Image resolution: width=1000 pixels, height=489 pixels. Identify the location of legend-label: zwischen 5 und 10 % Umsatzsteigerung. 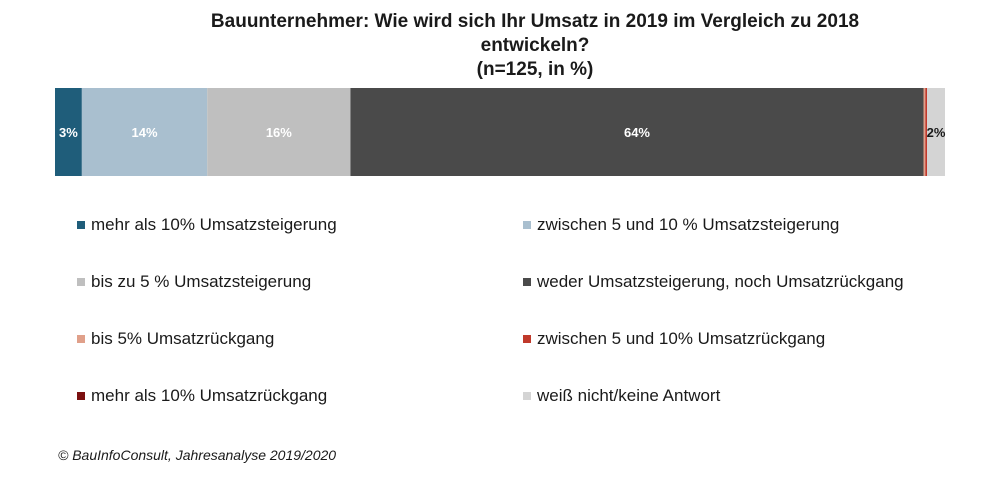
(688, 224).